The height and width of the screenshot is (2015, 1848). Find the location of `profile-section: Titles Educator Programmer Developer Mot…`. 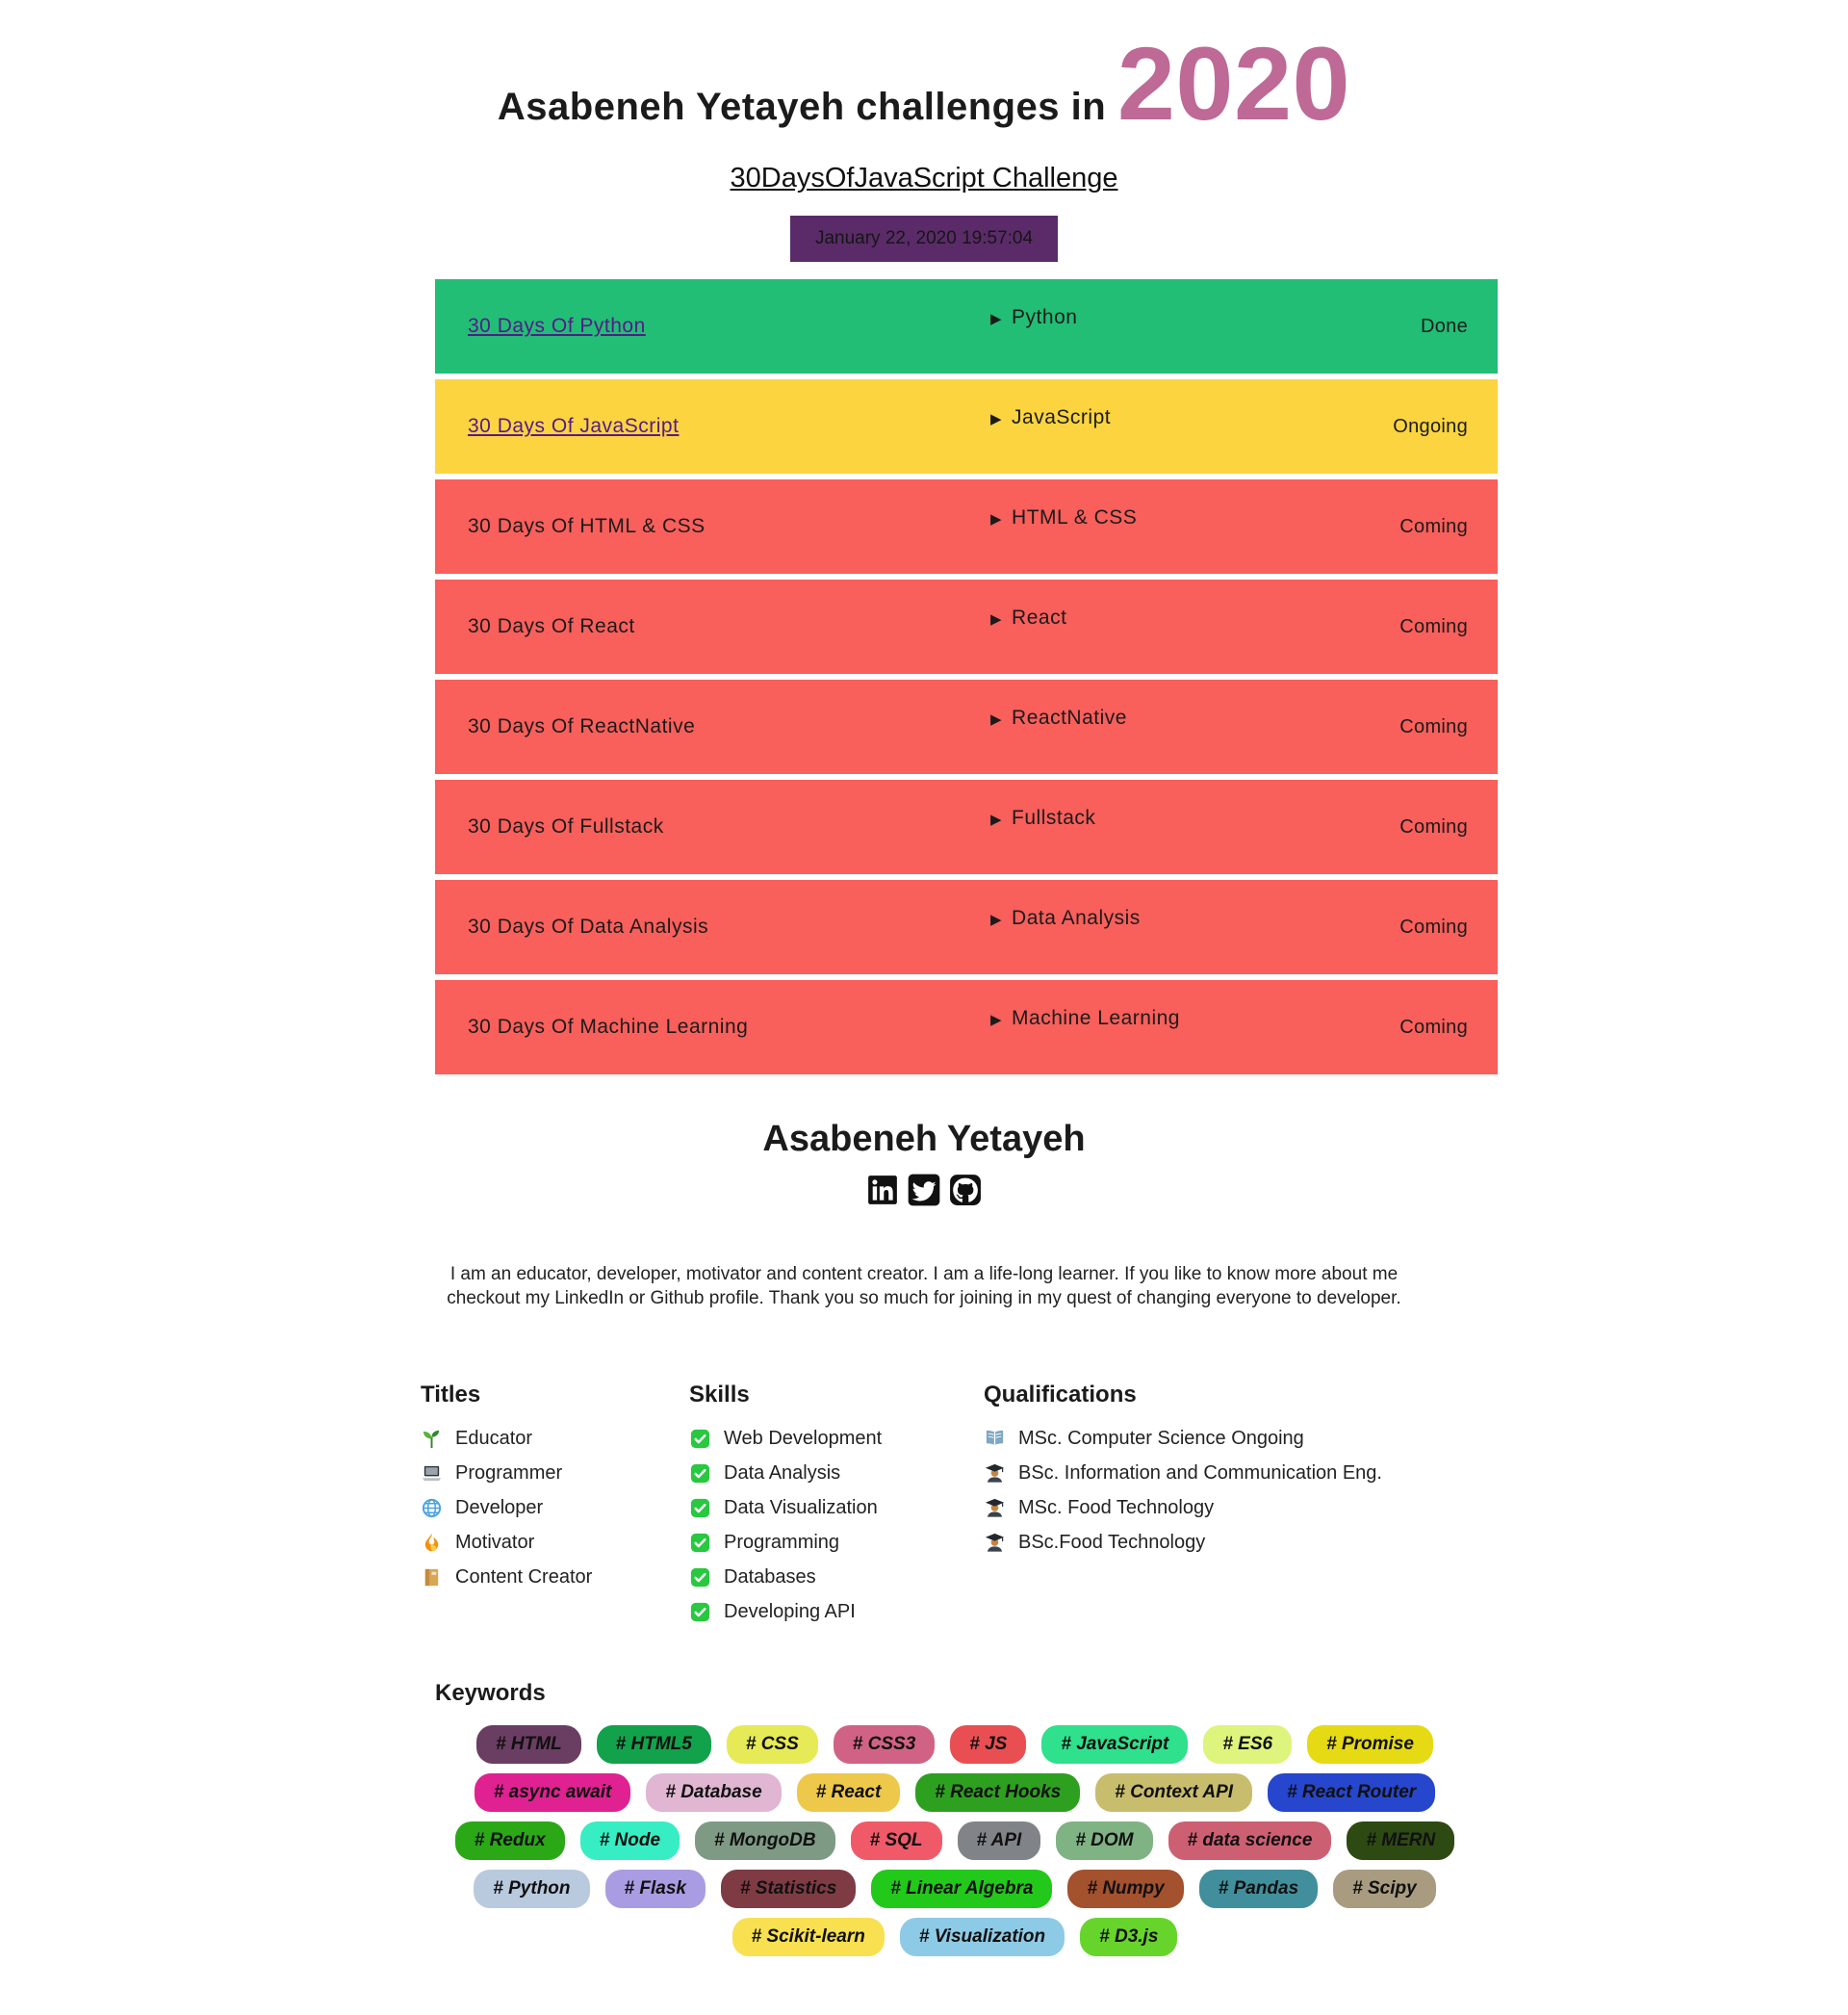

profile-section: Titles Educator Programmer Developer Mot… is located at coordinates (1134, 1509).